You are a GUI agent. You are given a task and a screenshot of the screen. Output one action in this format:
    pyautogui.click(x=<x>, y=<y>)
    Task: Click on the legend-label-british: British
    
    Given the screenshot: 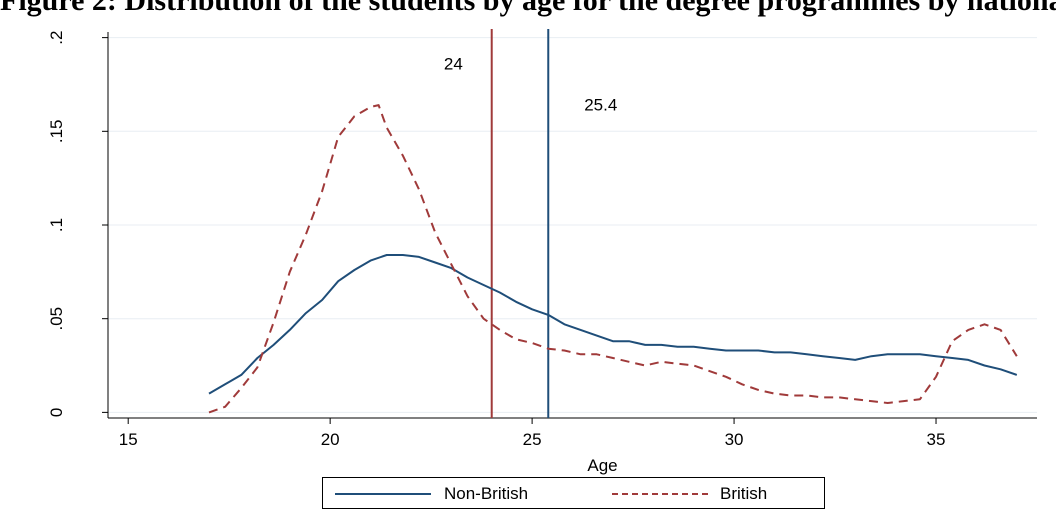 What is the action you would take?
    pyautogui.click(x=744, y=493)
    